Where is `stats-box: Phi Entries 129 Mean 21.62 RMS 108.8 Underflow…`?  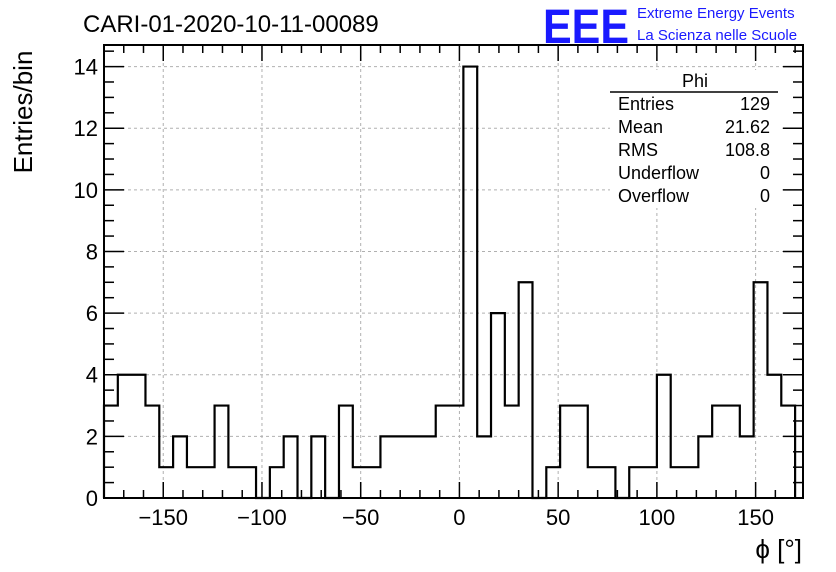
stats-box: Phi Entries 129 Mean 21.62 RMS 108.8 Underflow… is located at coordinates (695, 139).